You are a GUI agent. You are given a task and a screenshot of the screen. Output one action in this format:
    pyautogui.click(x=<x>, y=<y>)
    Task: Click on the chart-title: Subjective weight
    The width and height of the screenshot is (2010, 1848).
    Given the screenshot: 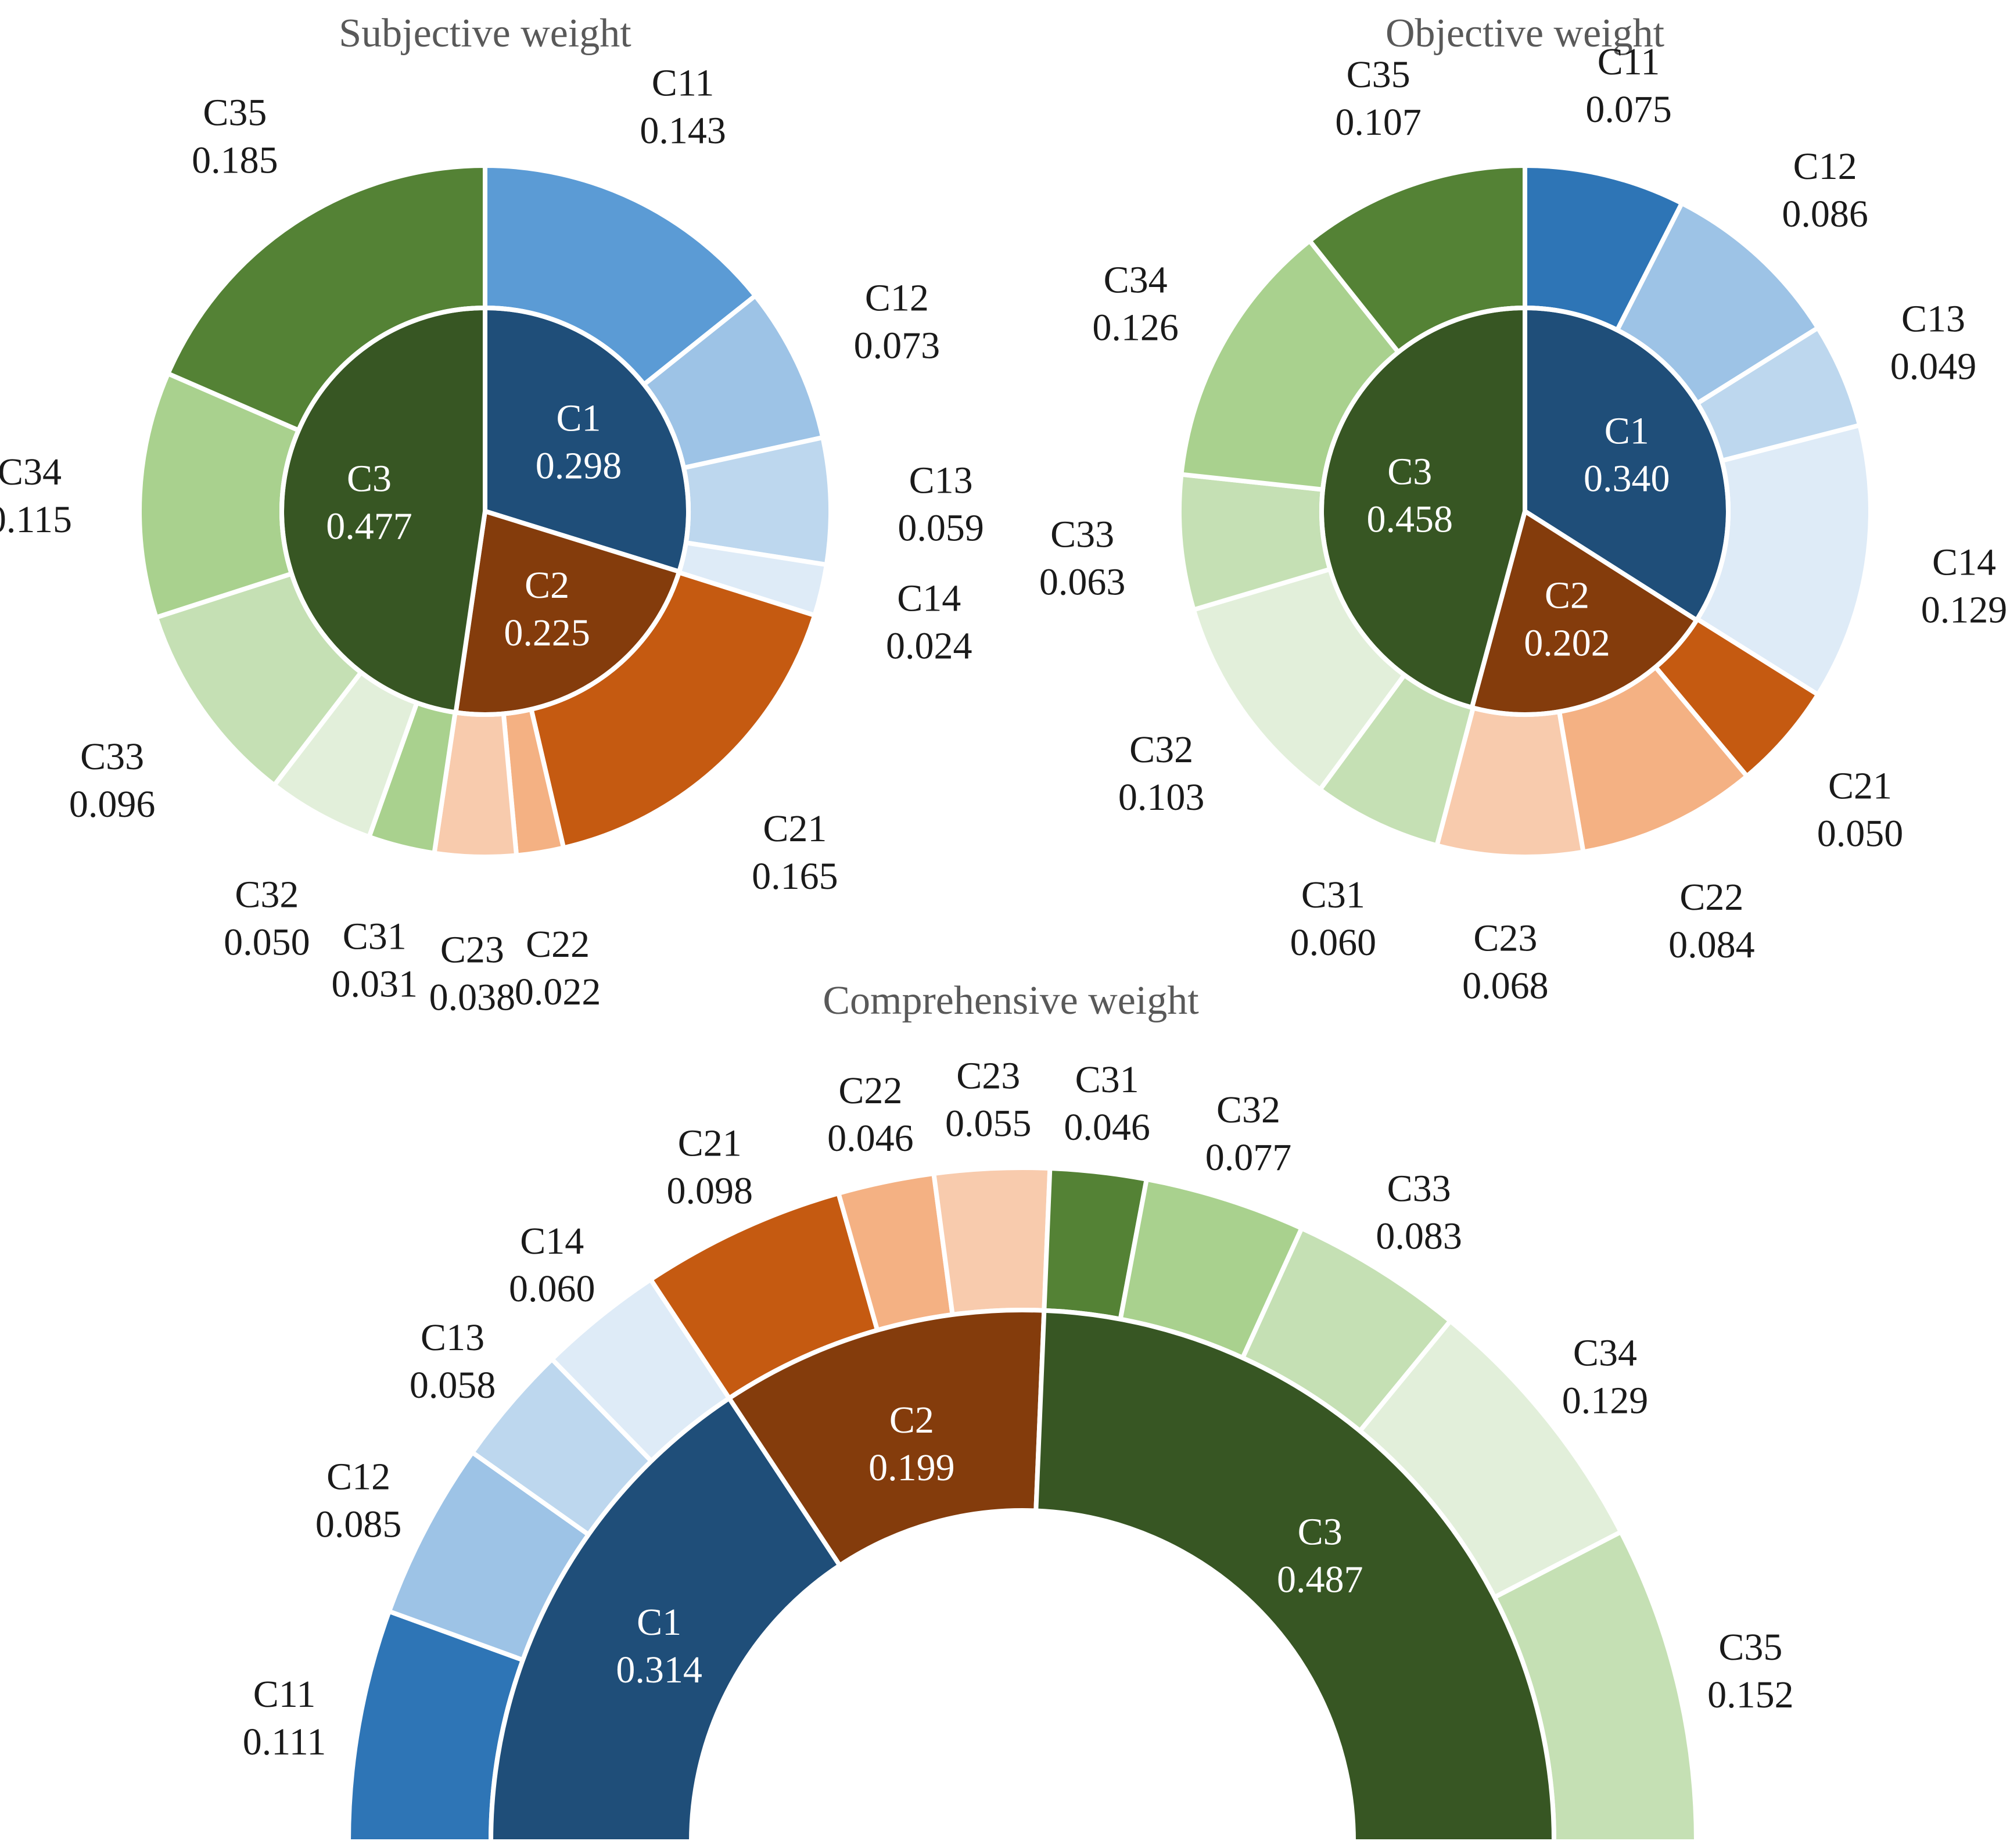 What is the action you would take?
    pyautogui.click(x=485, y=33)
    